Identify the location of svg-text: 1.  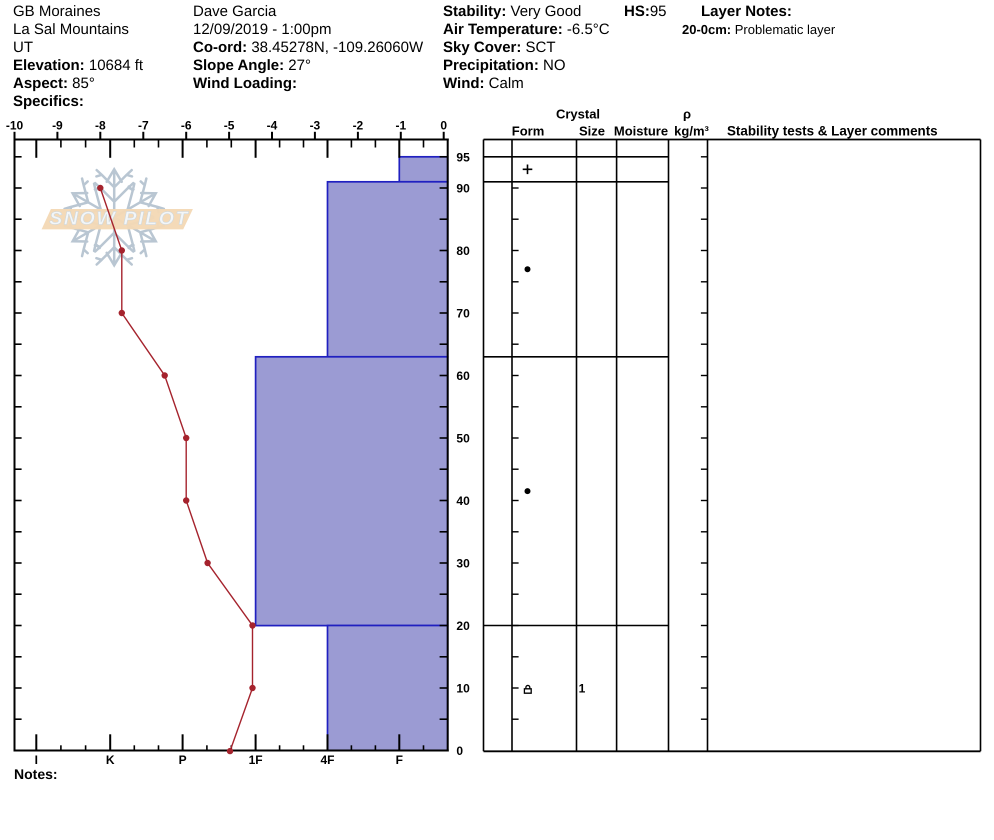
(582, 688).